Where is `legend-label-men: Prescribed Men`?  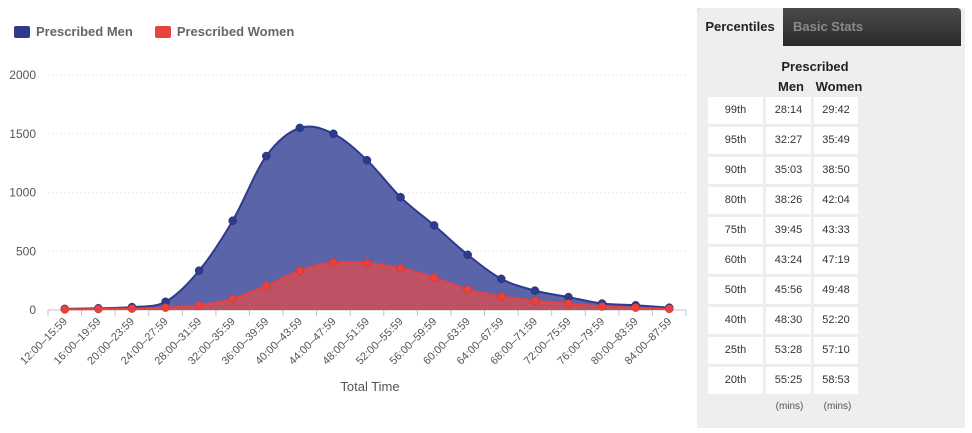
legend-label-men: Prescribed Men is located at coordinates (84, 31).